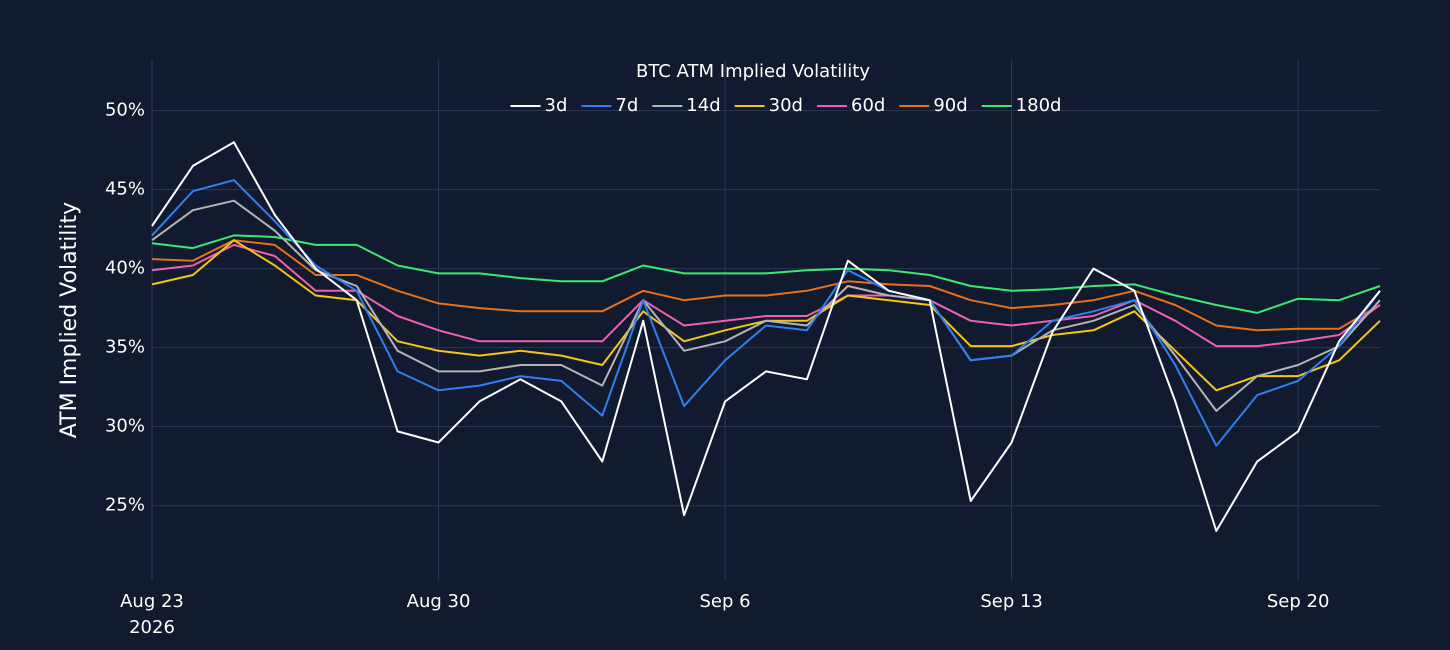 This screenshot has width=1450, height=650. I want to click on x-tick-label: Sep 6, so click(725, 601).